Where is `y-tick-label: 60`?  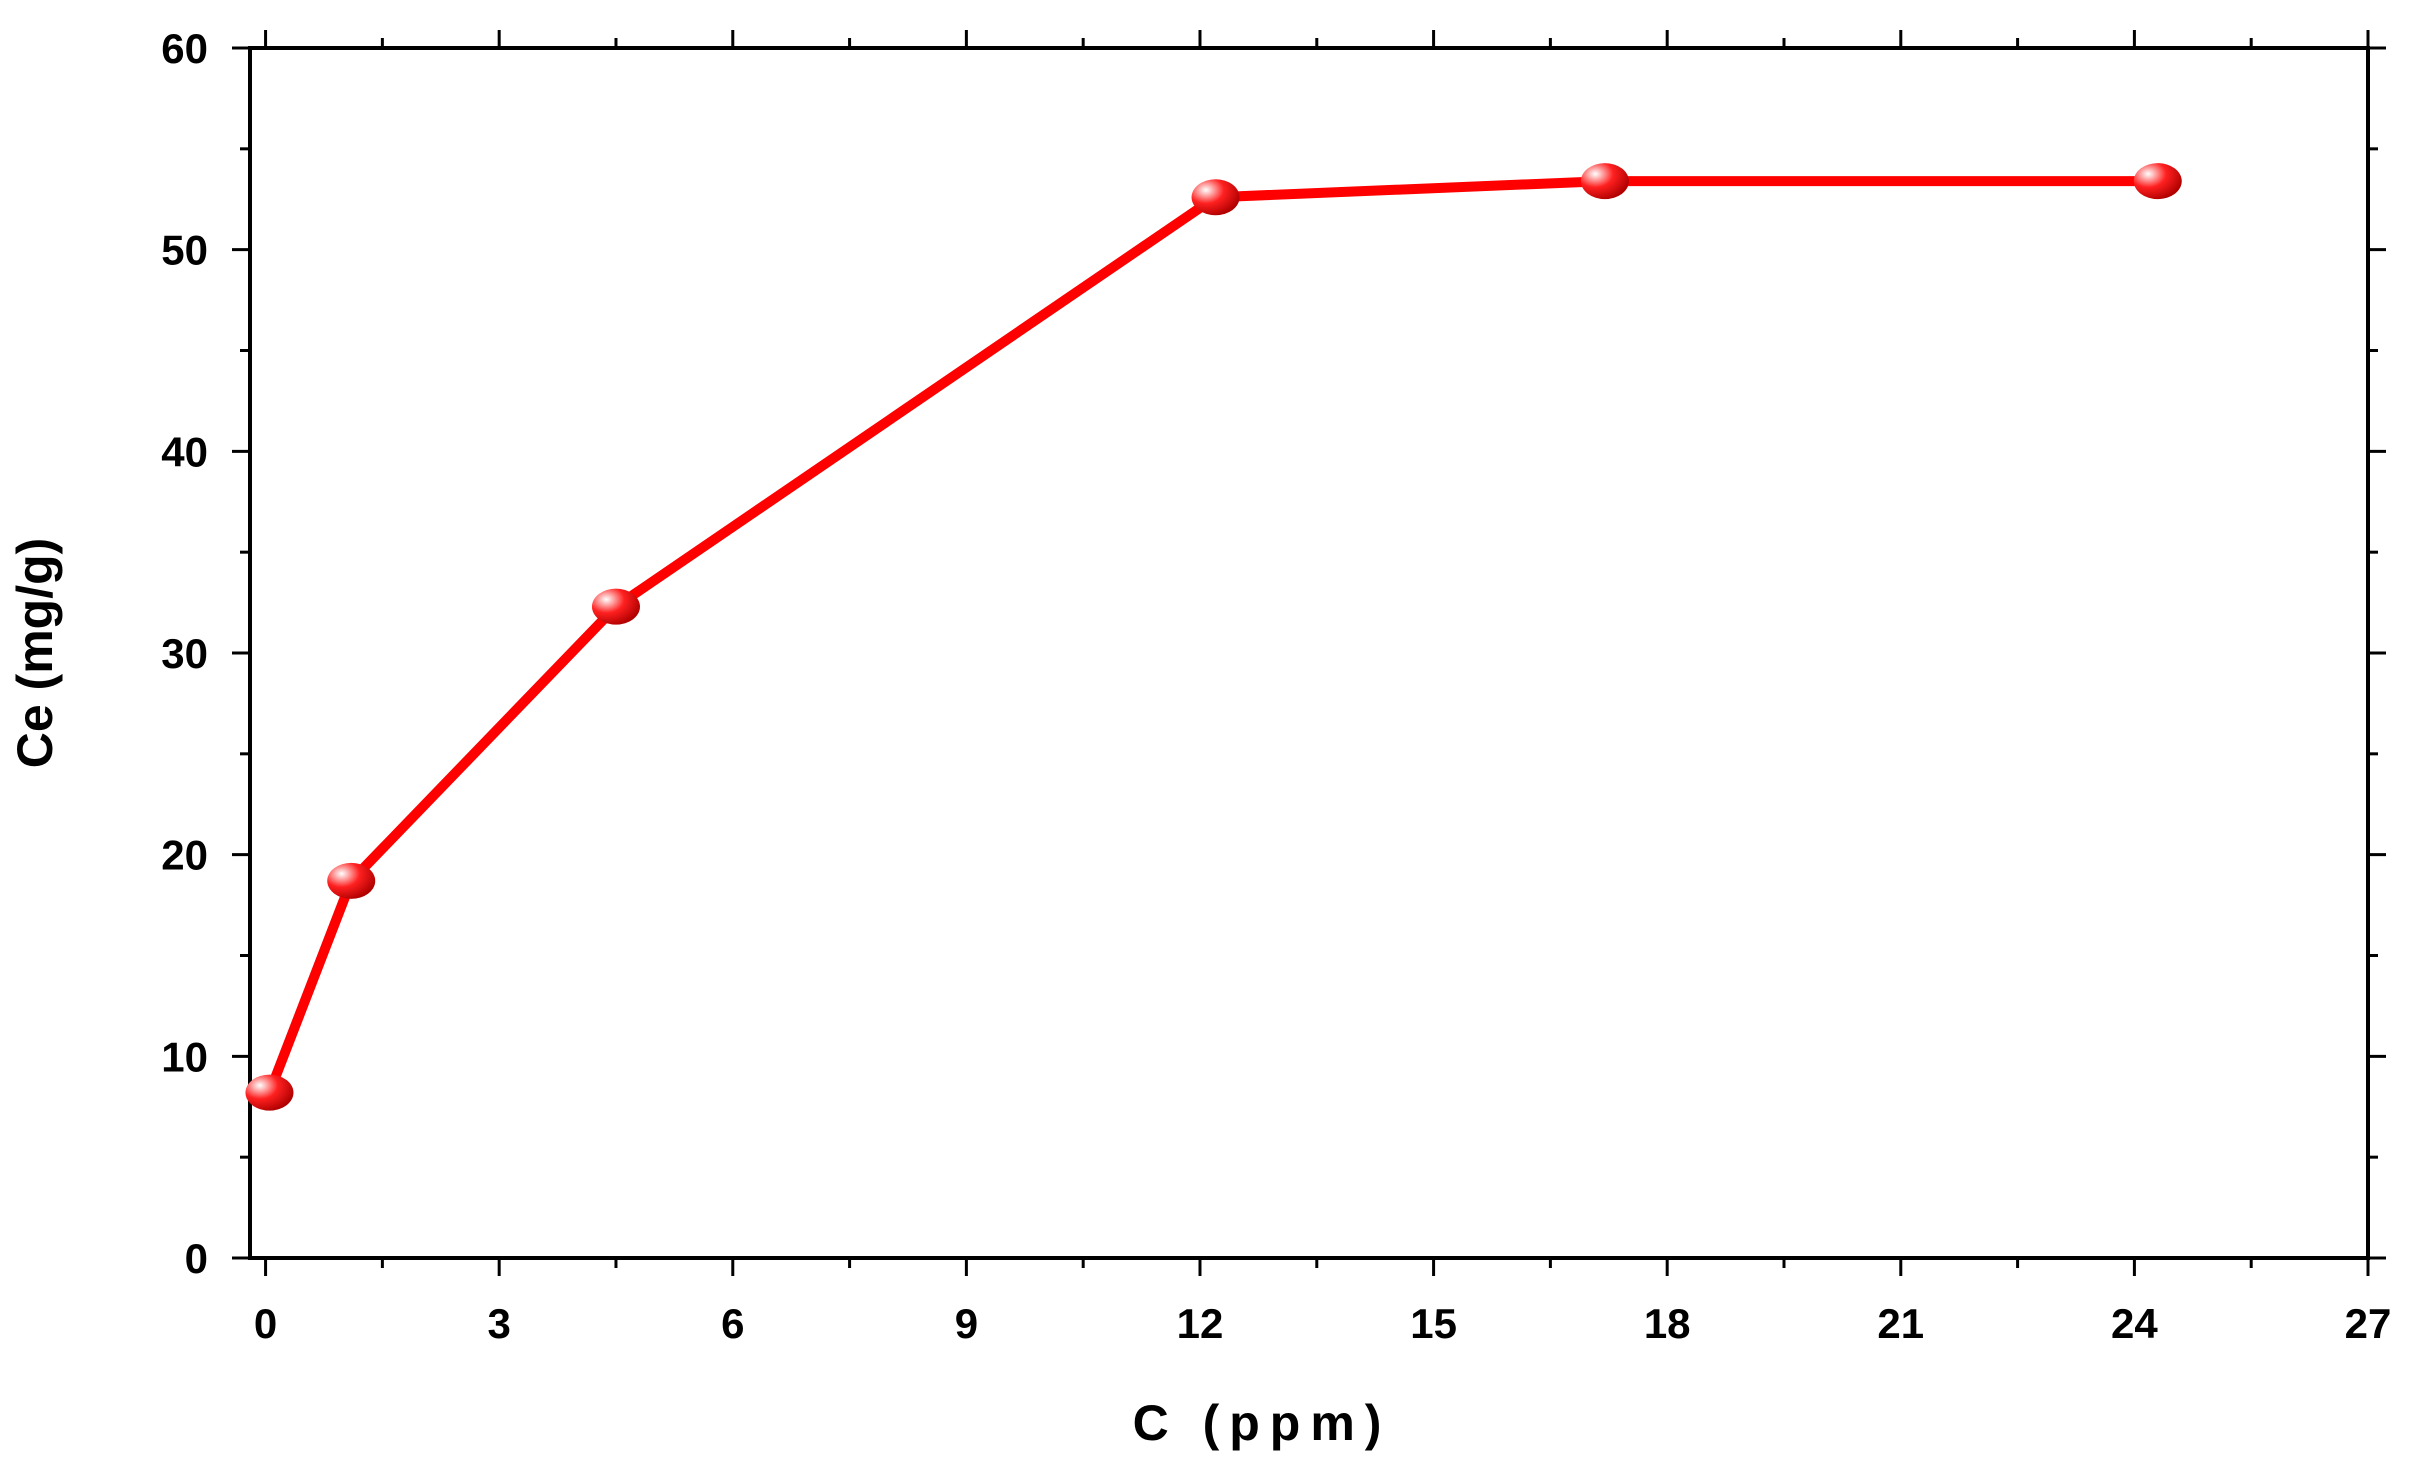
y-tick-label: 60 is located at coordinates (184, 48).